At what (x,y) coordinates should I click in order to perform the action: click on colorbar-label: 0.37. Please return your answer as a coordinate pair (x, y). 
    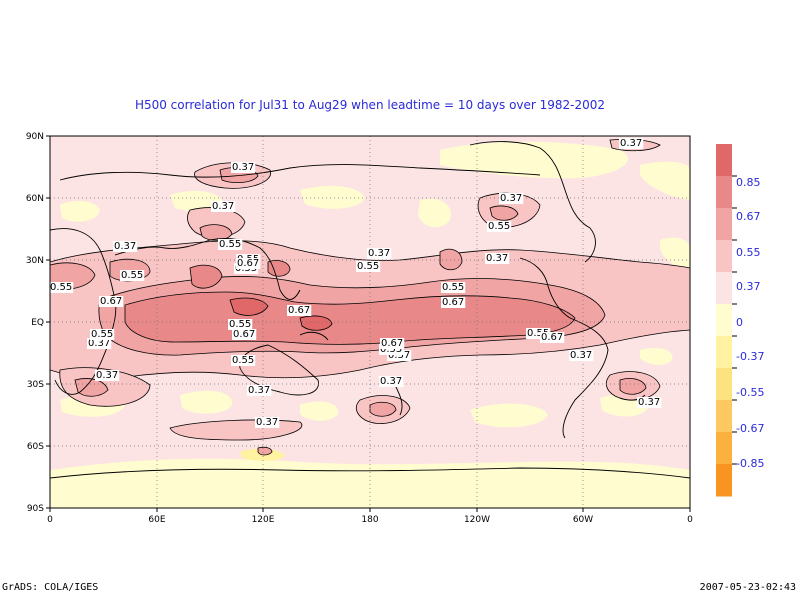
    Looking at the image, I should click on (748, 286).